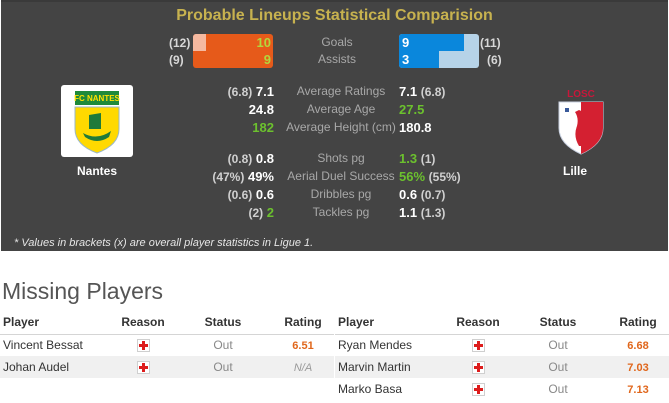 The height and width of the screenshot is (403, 669). What do you see at coordinates (83, 291) in the screenshot?
I see `missing-players-title: Missing Players` at bounding box center [83, 291].